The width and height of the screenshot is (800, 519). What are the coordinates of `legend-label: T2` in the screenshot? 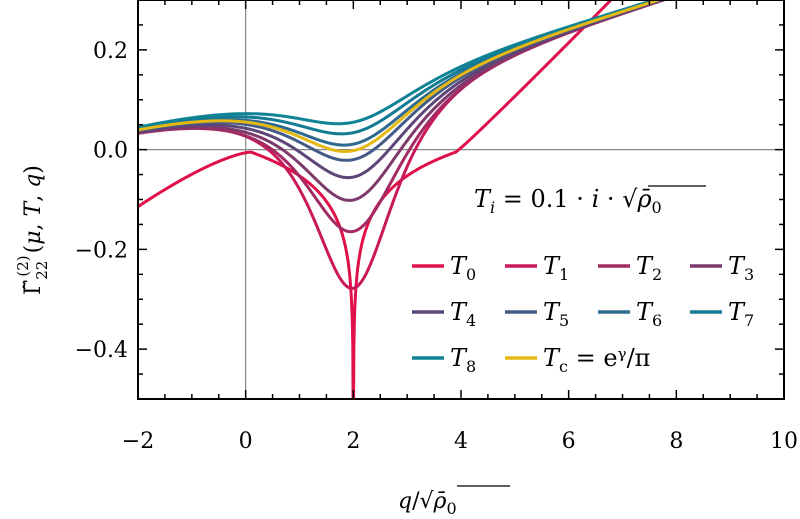 It's located at (649, 268).